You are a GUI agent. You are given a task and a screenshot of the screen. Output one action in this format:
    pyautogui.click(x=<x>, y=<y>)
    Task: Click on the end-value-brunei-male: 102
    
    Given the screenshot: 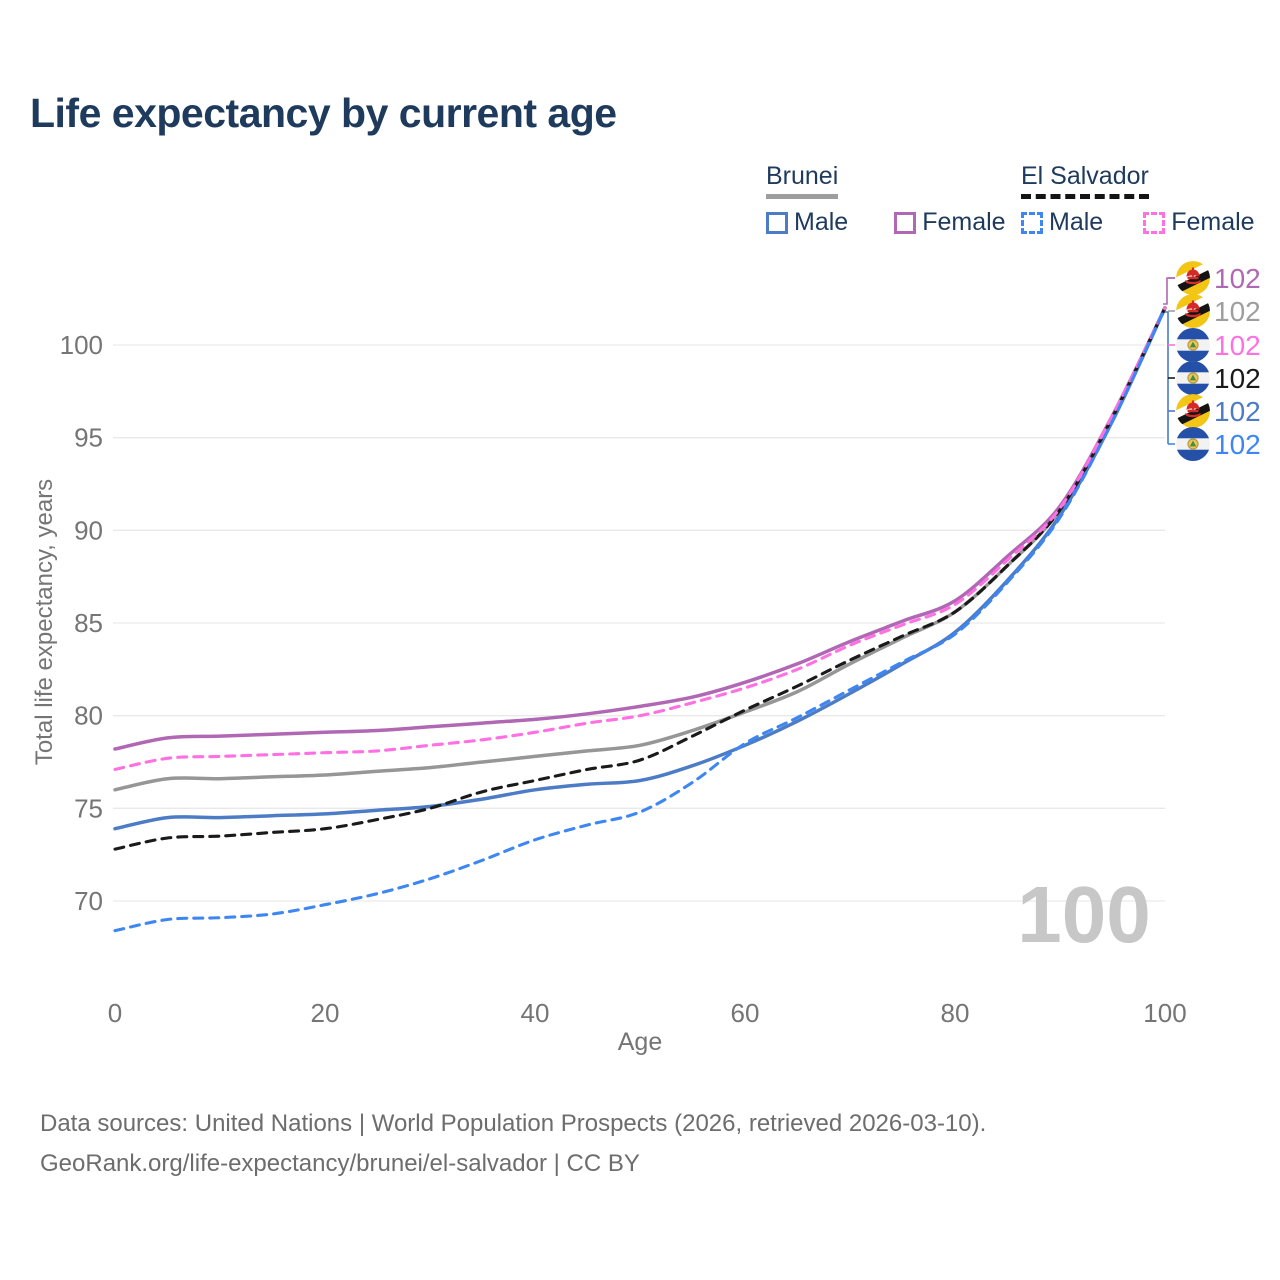 What is the action you would take?
    pyautogui.click(x=1237, y=411)
    